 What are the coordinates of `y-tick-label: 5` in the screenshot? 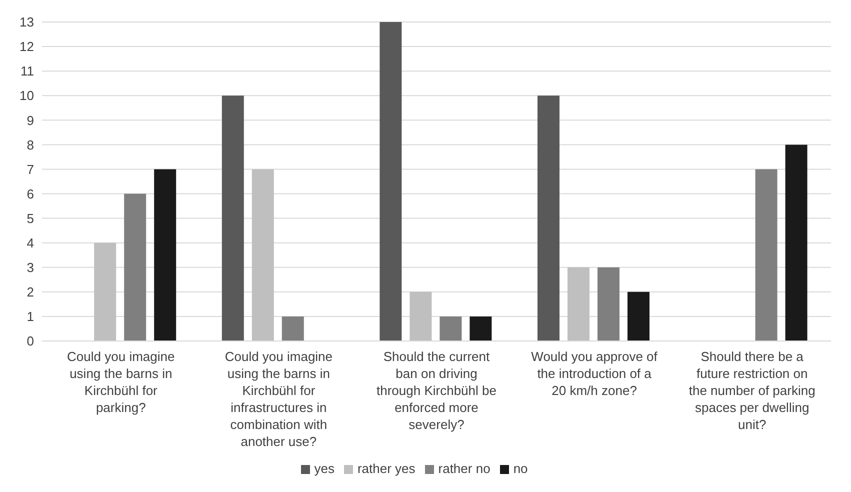 It's located at (30, 218).